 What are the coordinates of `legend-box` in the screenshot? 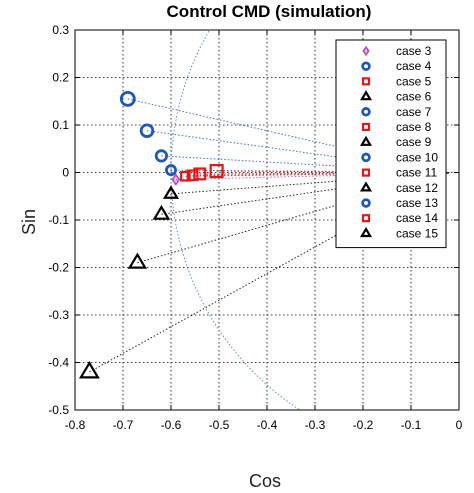 It's located at (391, 144).